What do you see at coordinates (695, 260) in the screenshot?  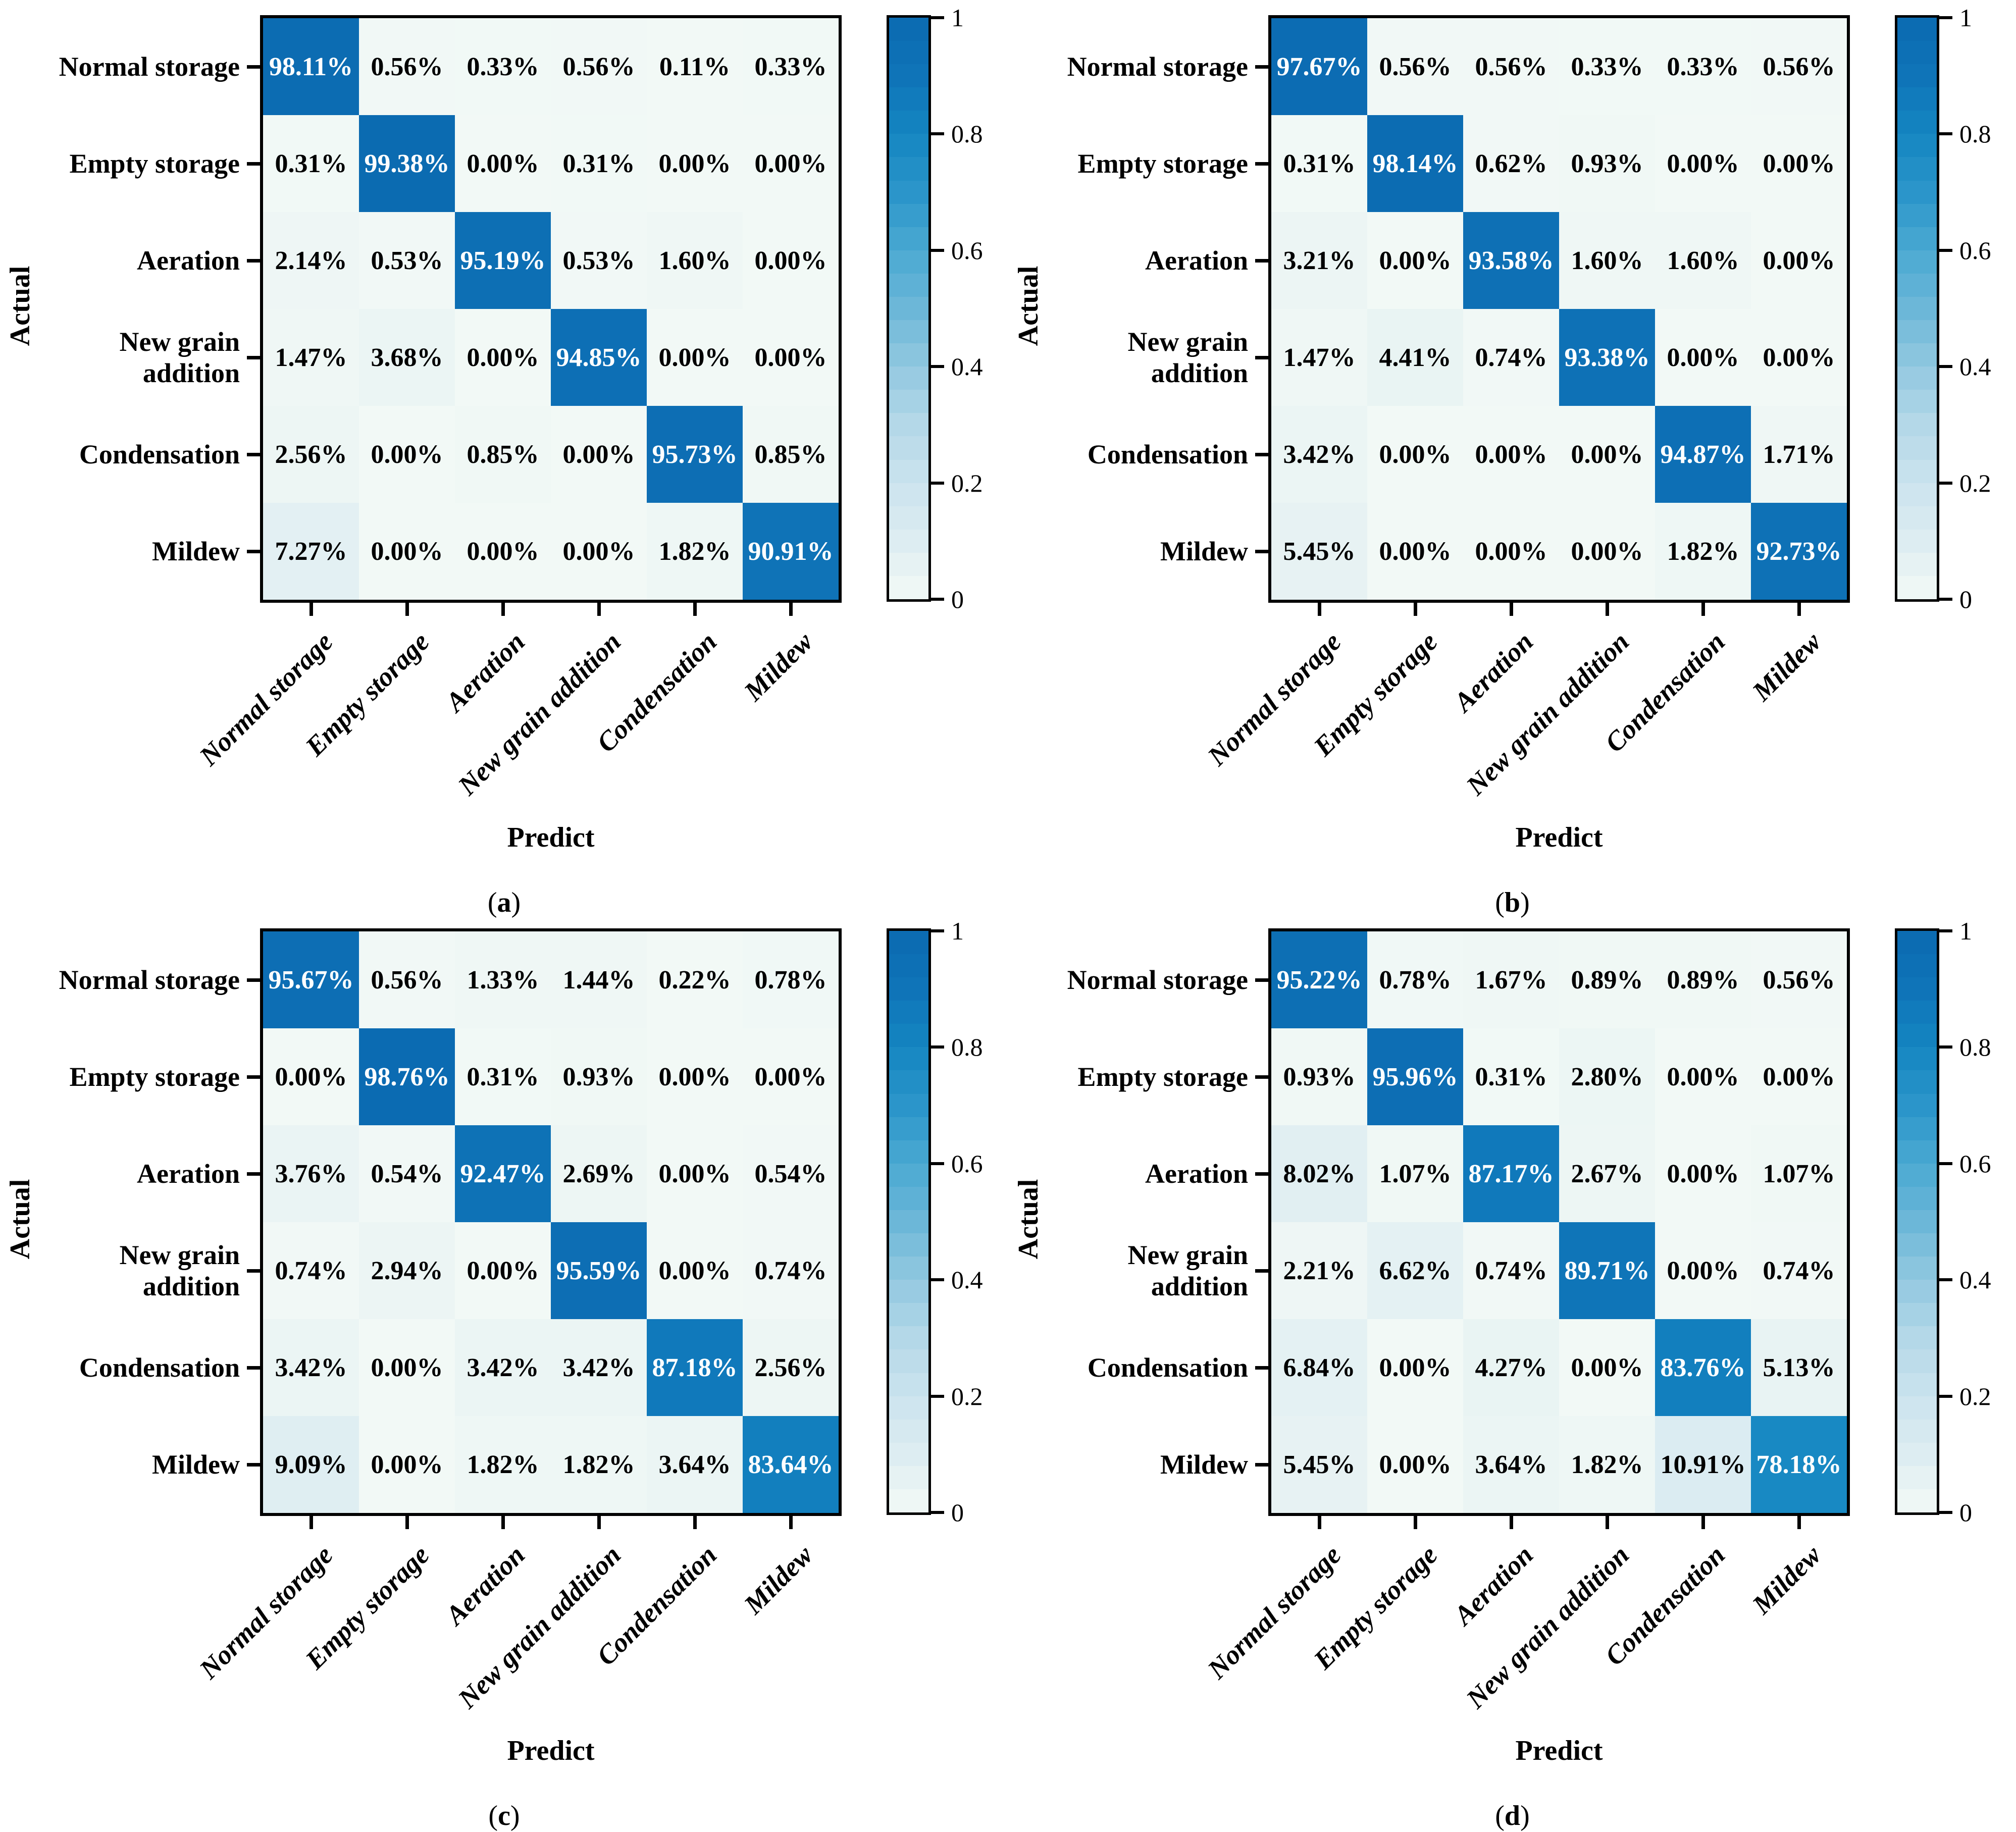 I see `matrix-cell-r2c4: 1.60%` at bounding box center [695, 260].